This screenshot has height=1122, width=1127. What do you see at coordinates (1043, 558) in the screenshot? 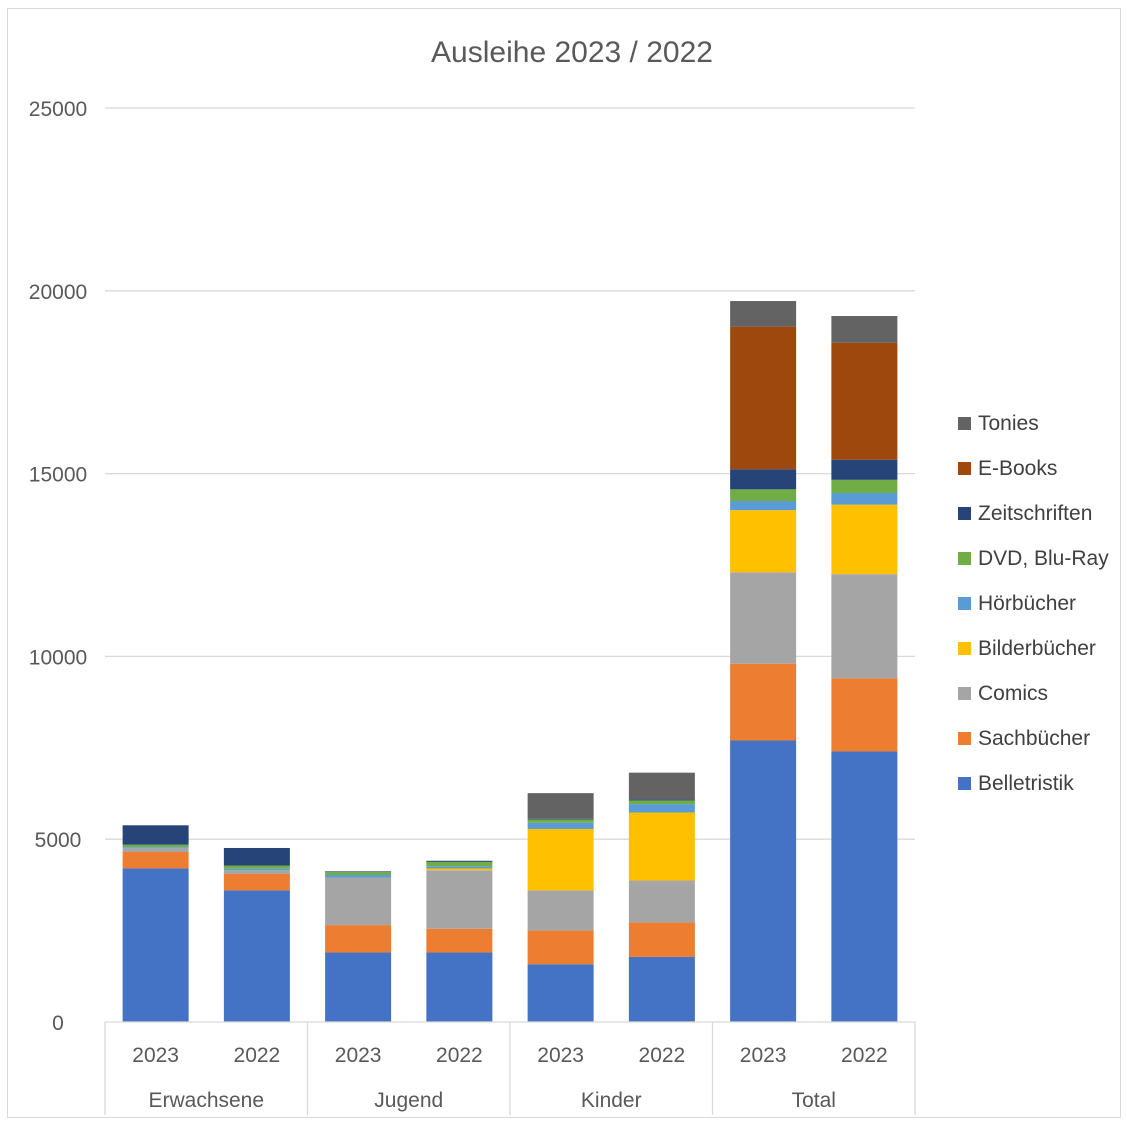
I see `legend-label: DVD, Blu-Ray` at bounding box center [1043, 558].